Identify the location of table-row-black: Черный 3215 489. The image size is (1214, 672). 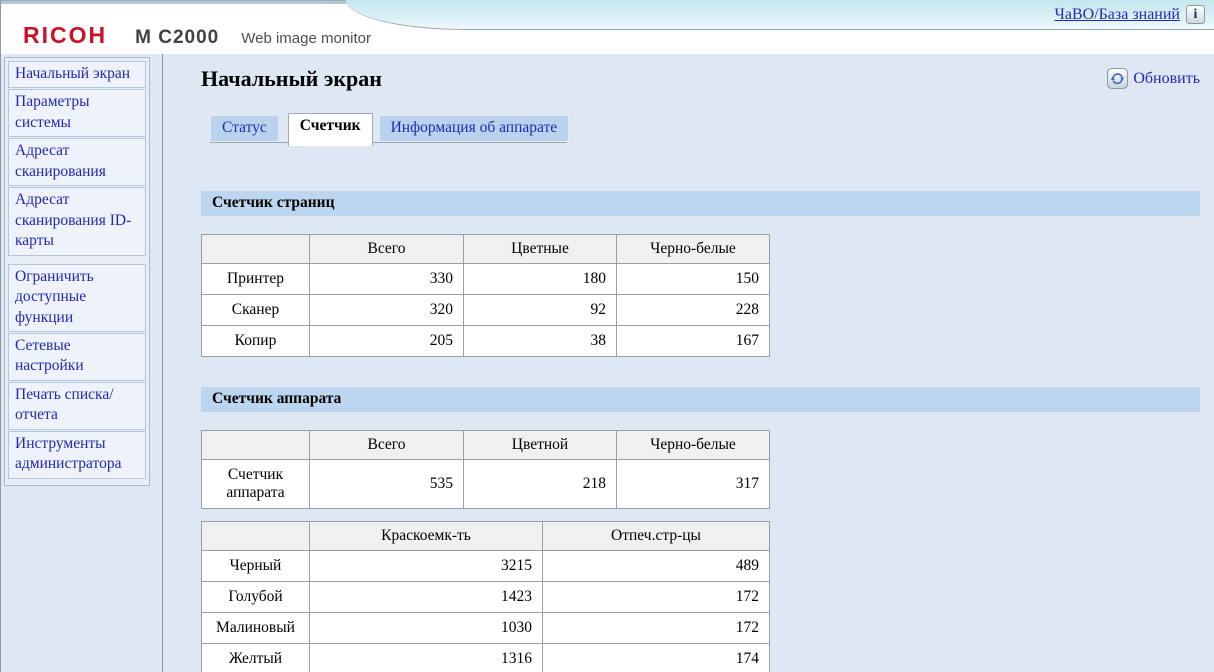
(485, 566).